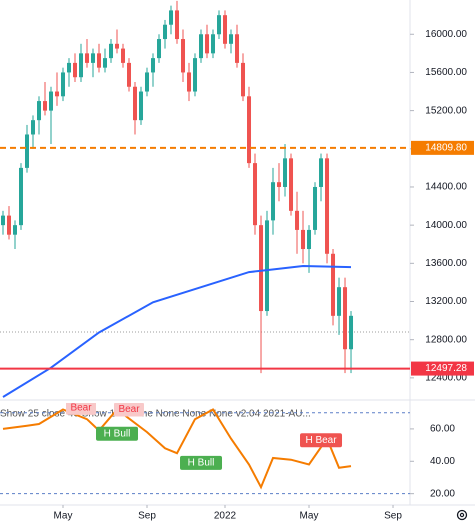 The image size is (475, 525). What do you see at coordinates (446, 187) in the screenshot?
I see `y-tick-label: 14400.00` at bounding box center [446, 187].